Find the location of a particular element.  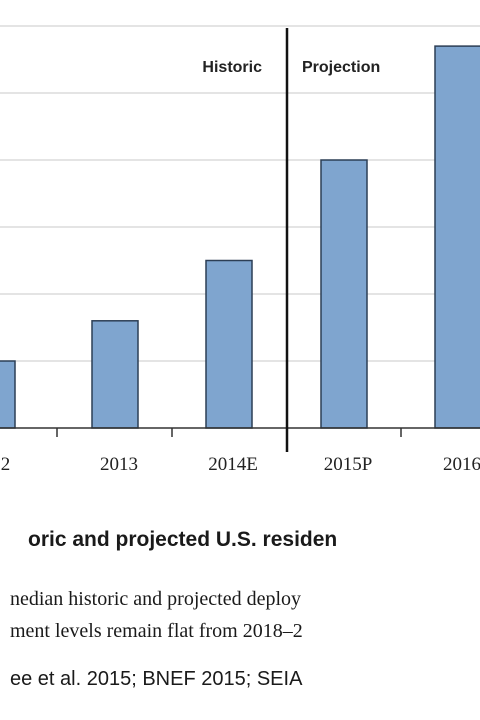

tick-label: 2014E is located at coordinates (233, 464).